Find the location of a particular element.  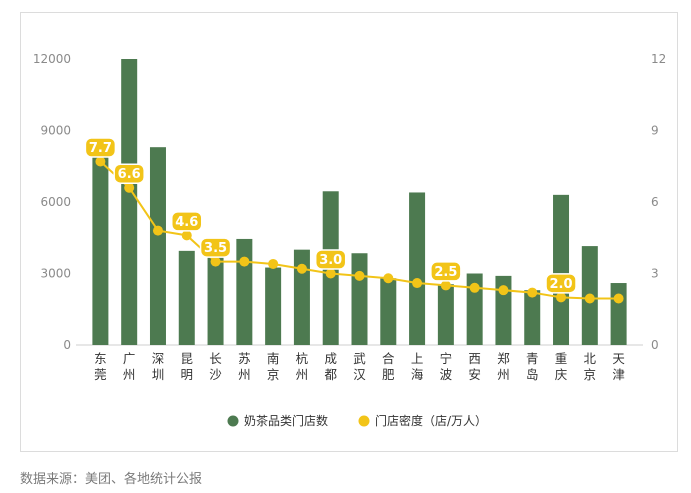

data-label: 4.6 is located at coordinates (186, 222).